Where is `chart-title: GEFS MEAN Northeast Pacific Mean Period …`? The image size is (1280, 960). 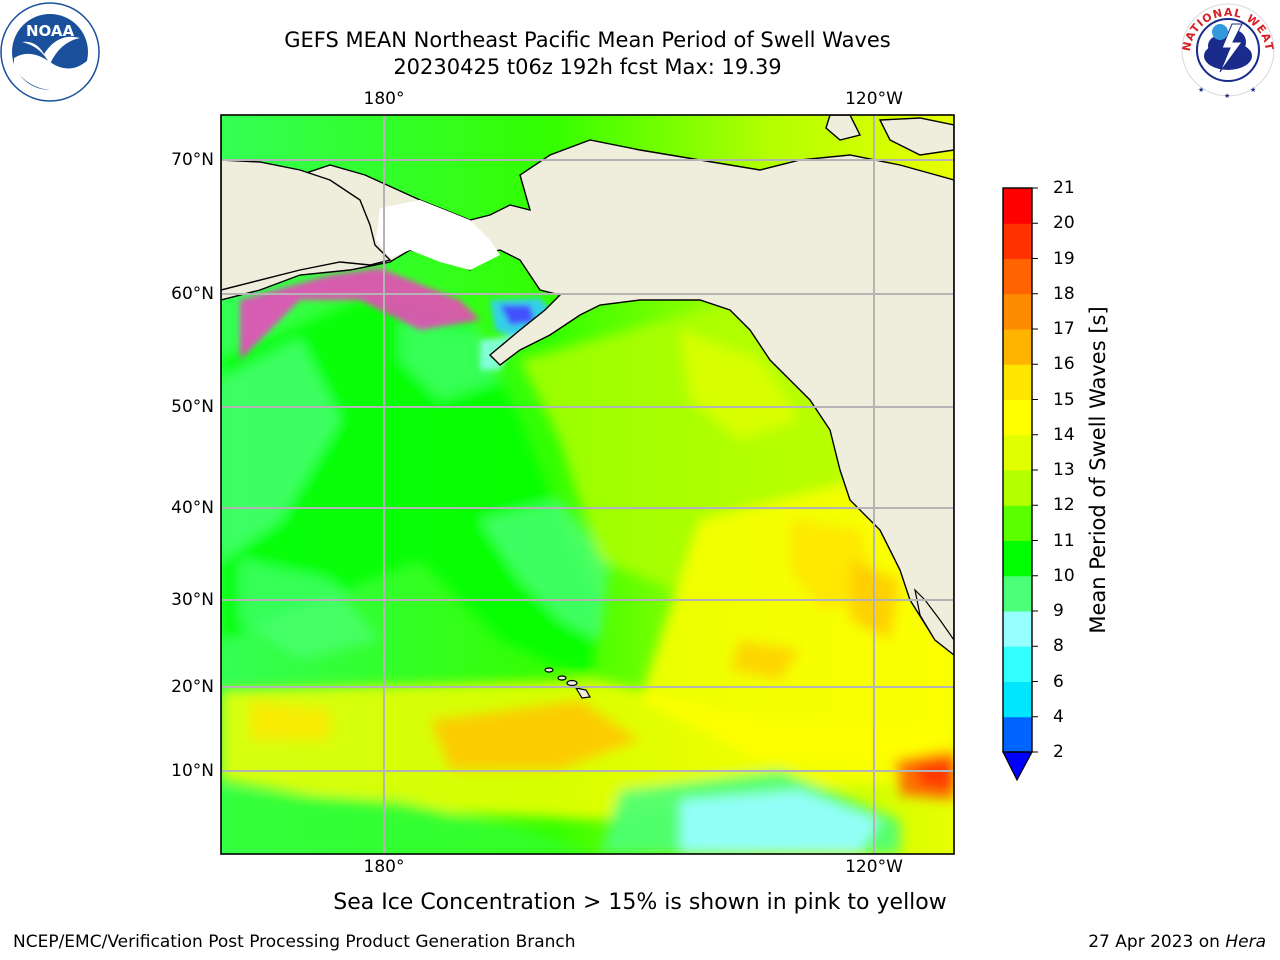
chart-title: GEFS MEAN Northeast Pacific Mean Period … is located at coordinates (587, 40).